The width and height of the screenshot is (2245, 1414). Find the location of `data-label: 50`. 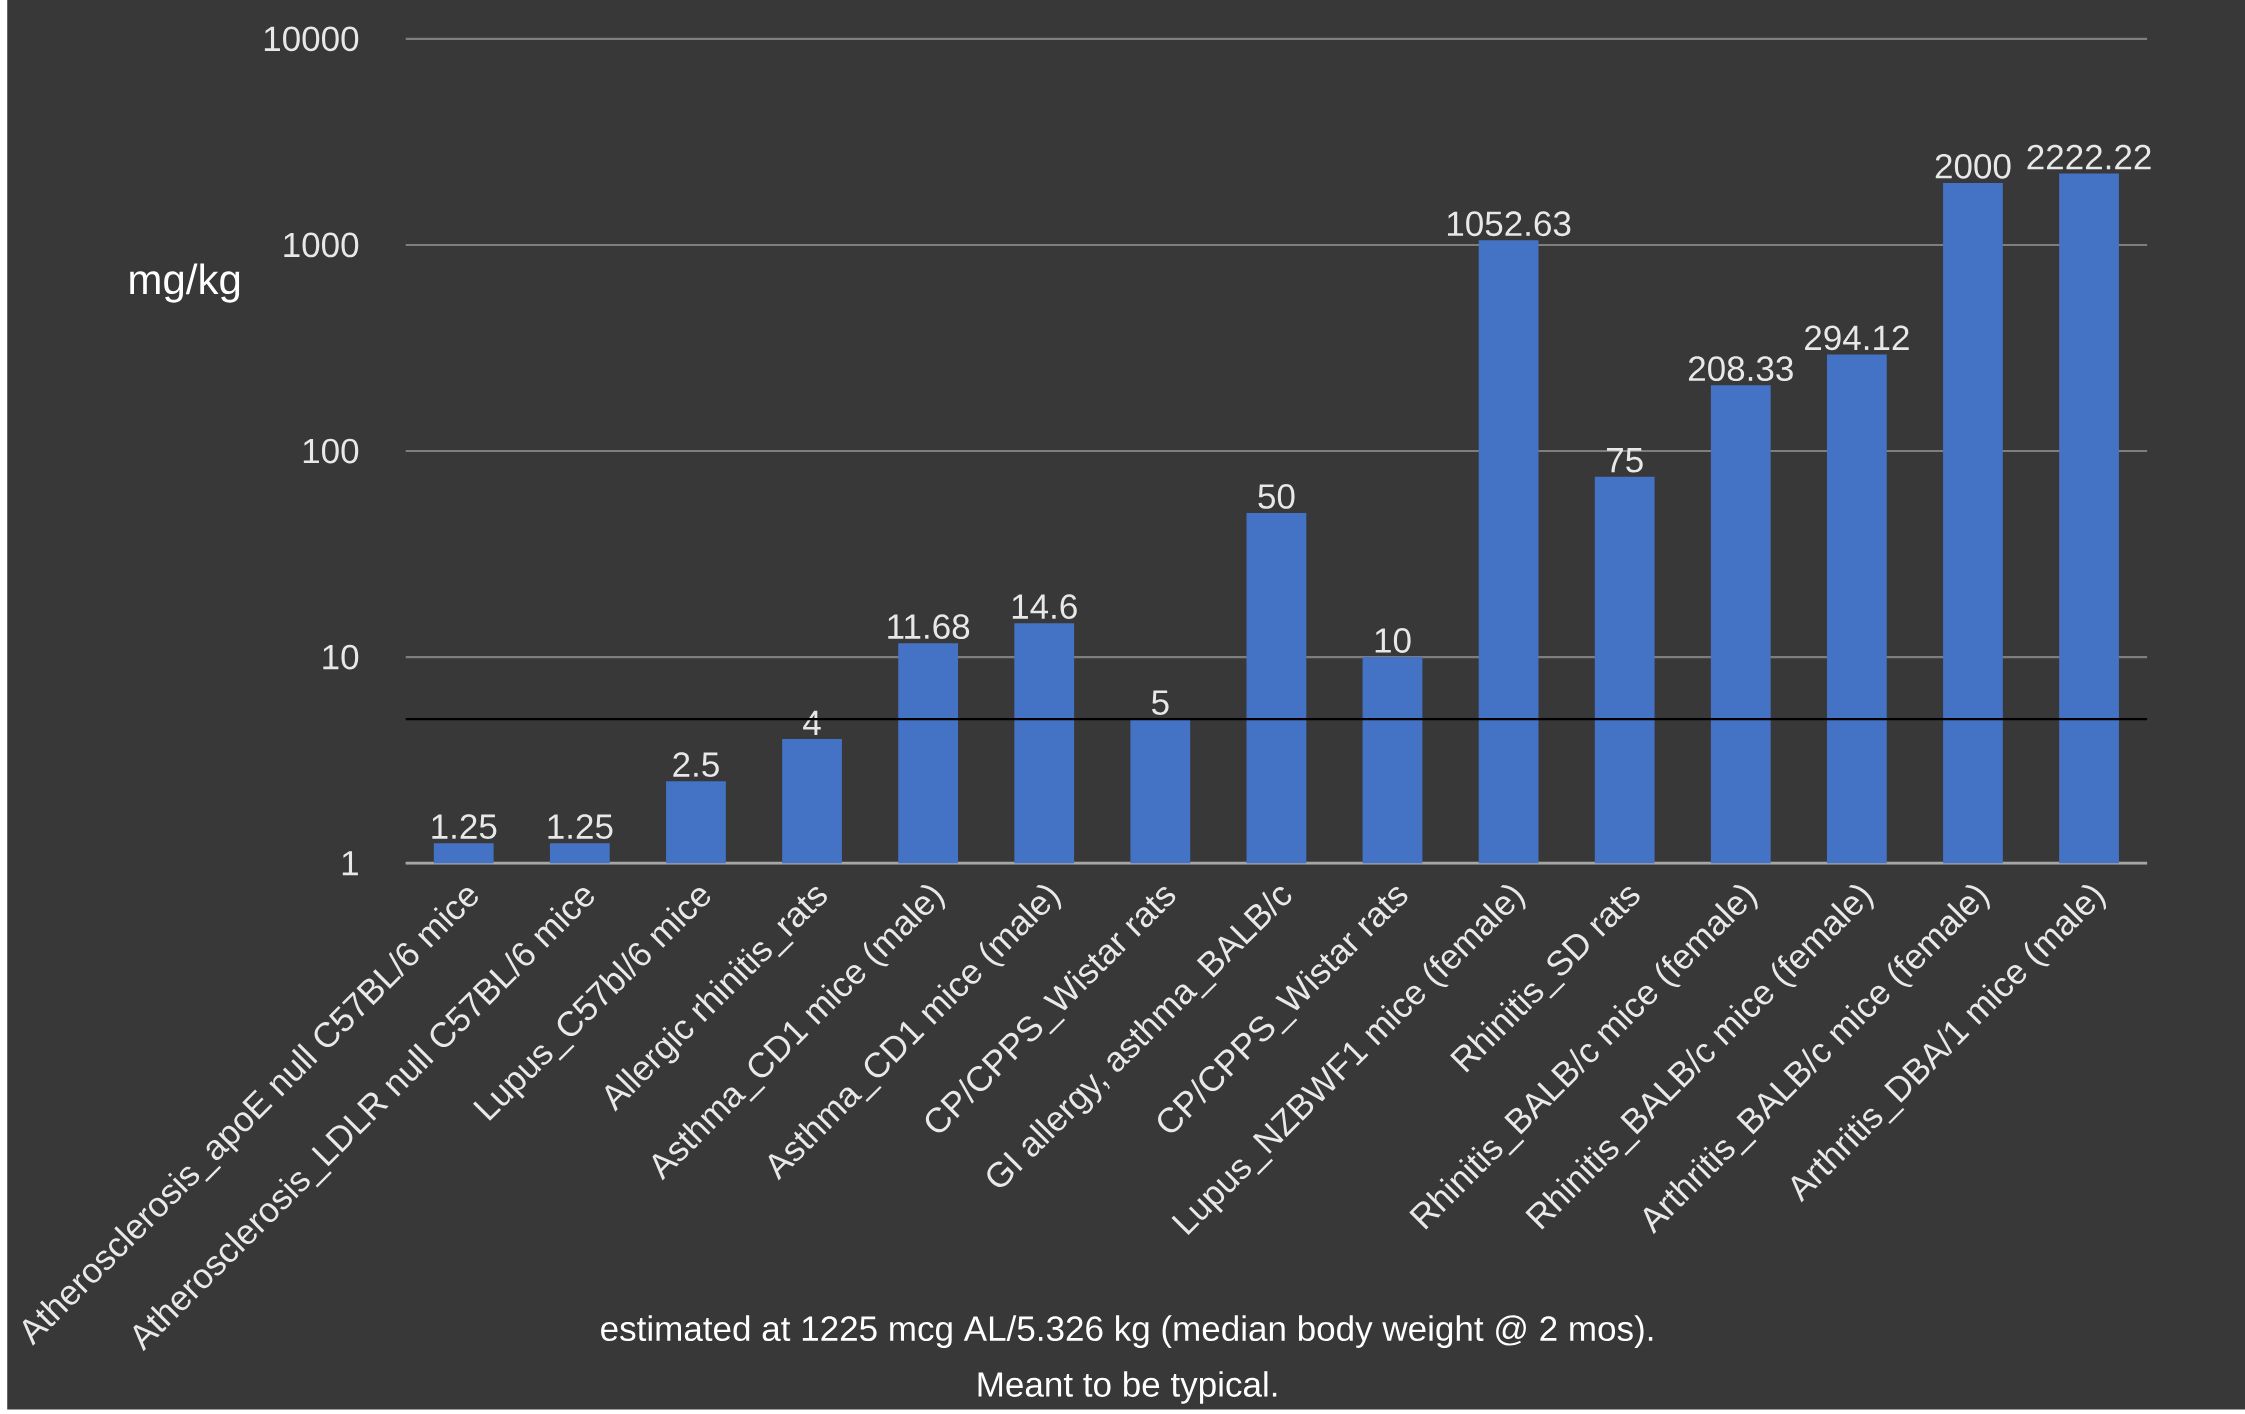

data-label: 50 is located at coordinates (1276, 496).